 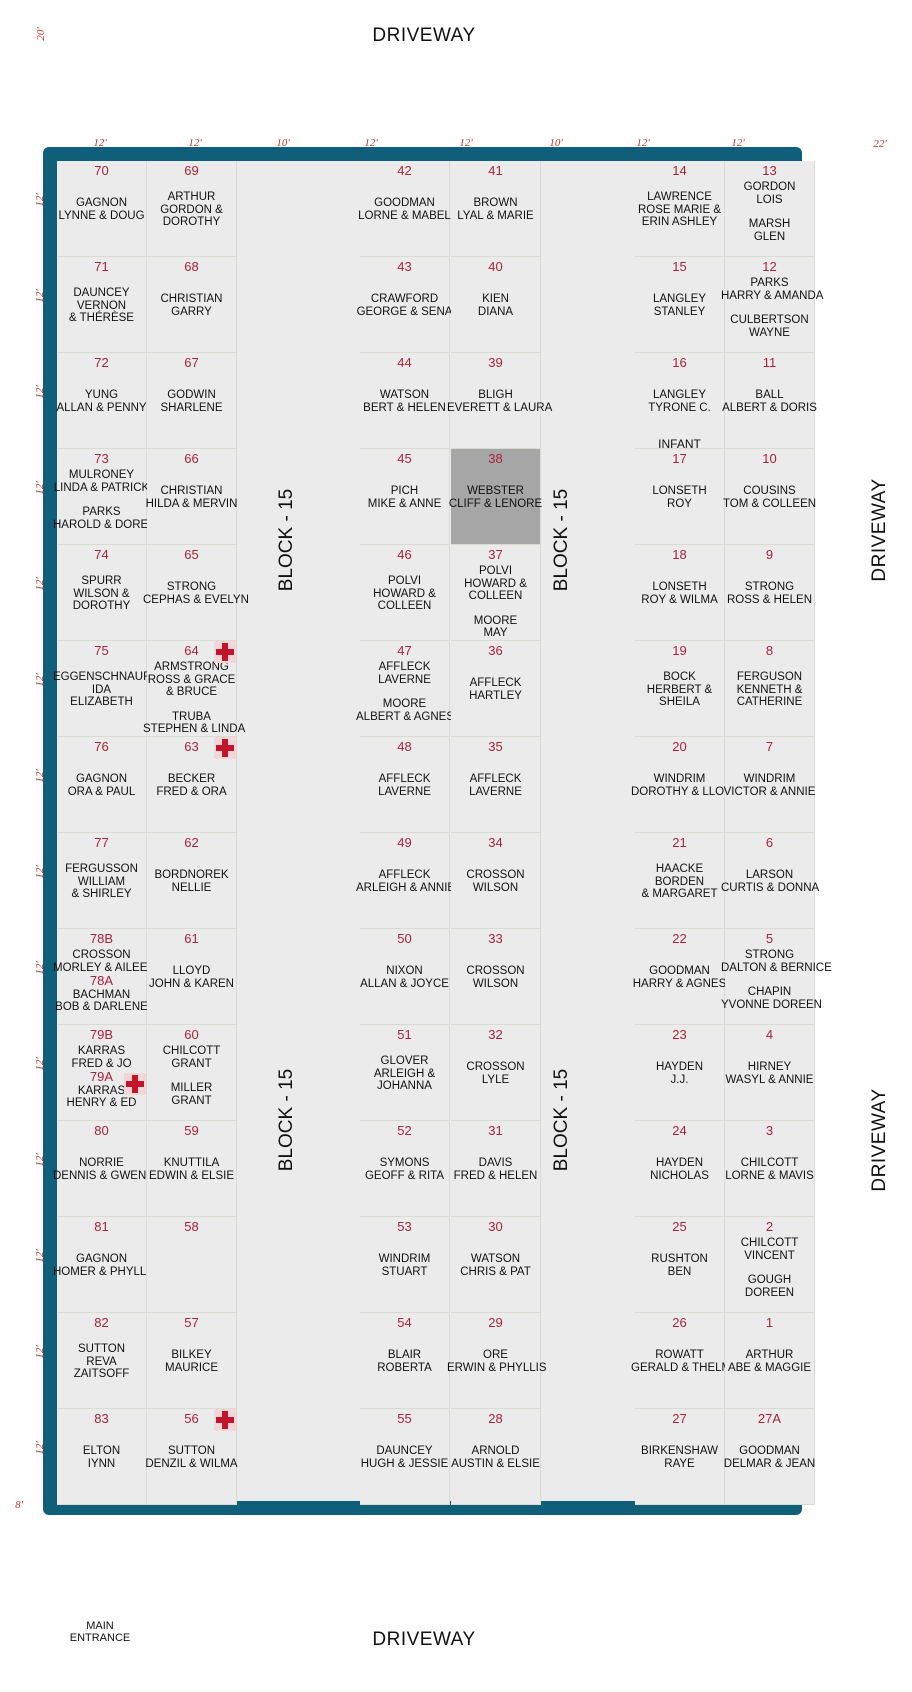 What do you see at coordinates (680, 1457) in the screenshot?
I see `plot-27: 27 BIRKENSHAW RAYE` at bounding box center [680, 1457].